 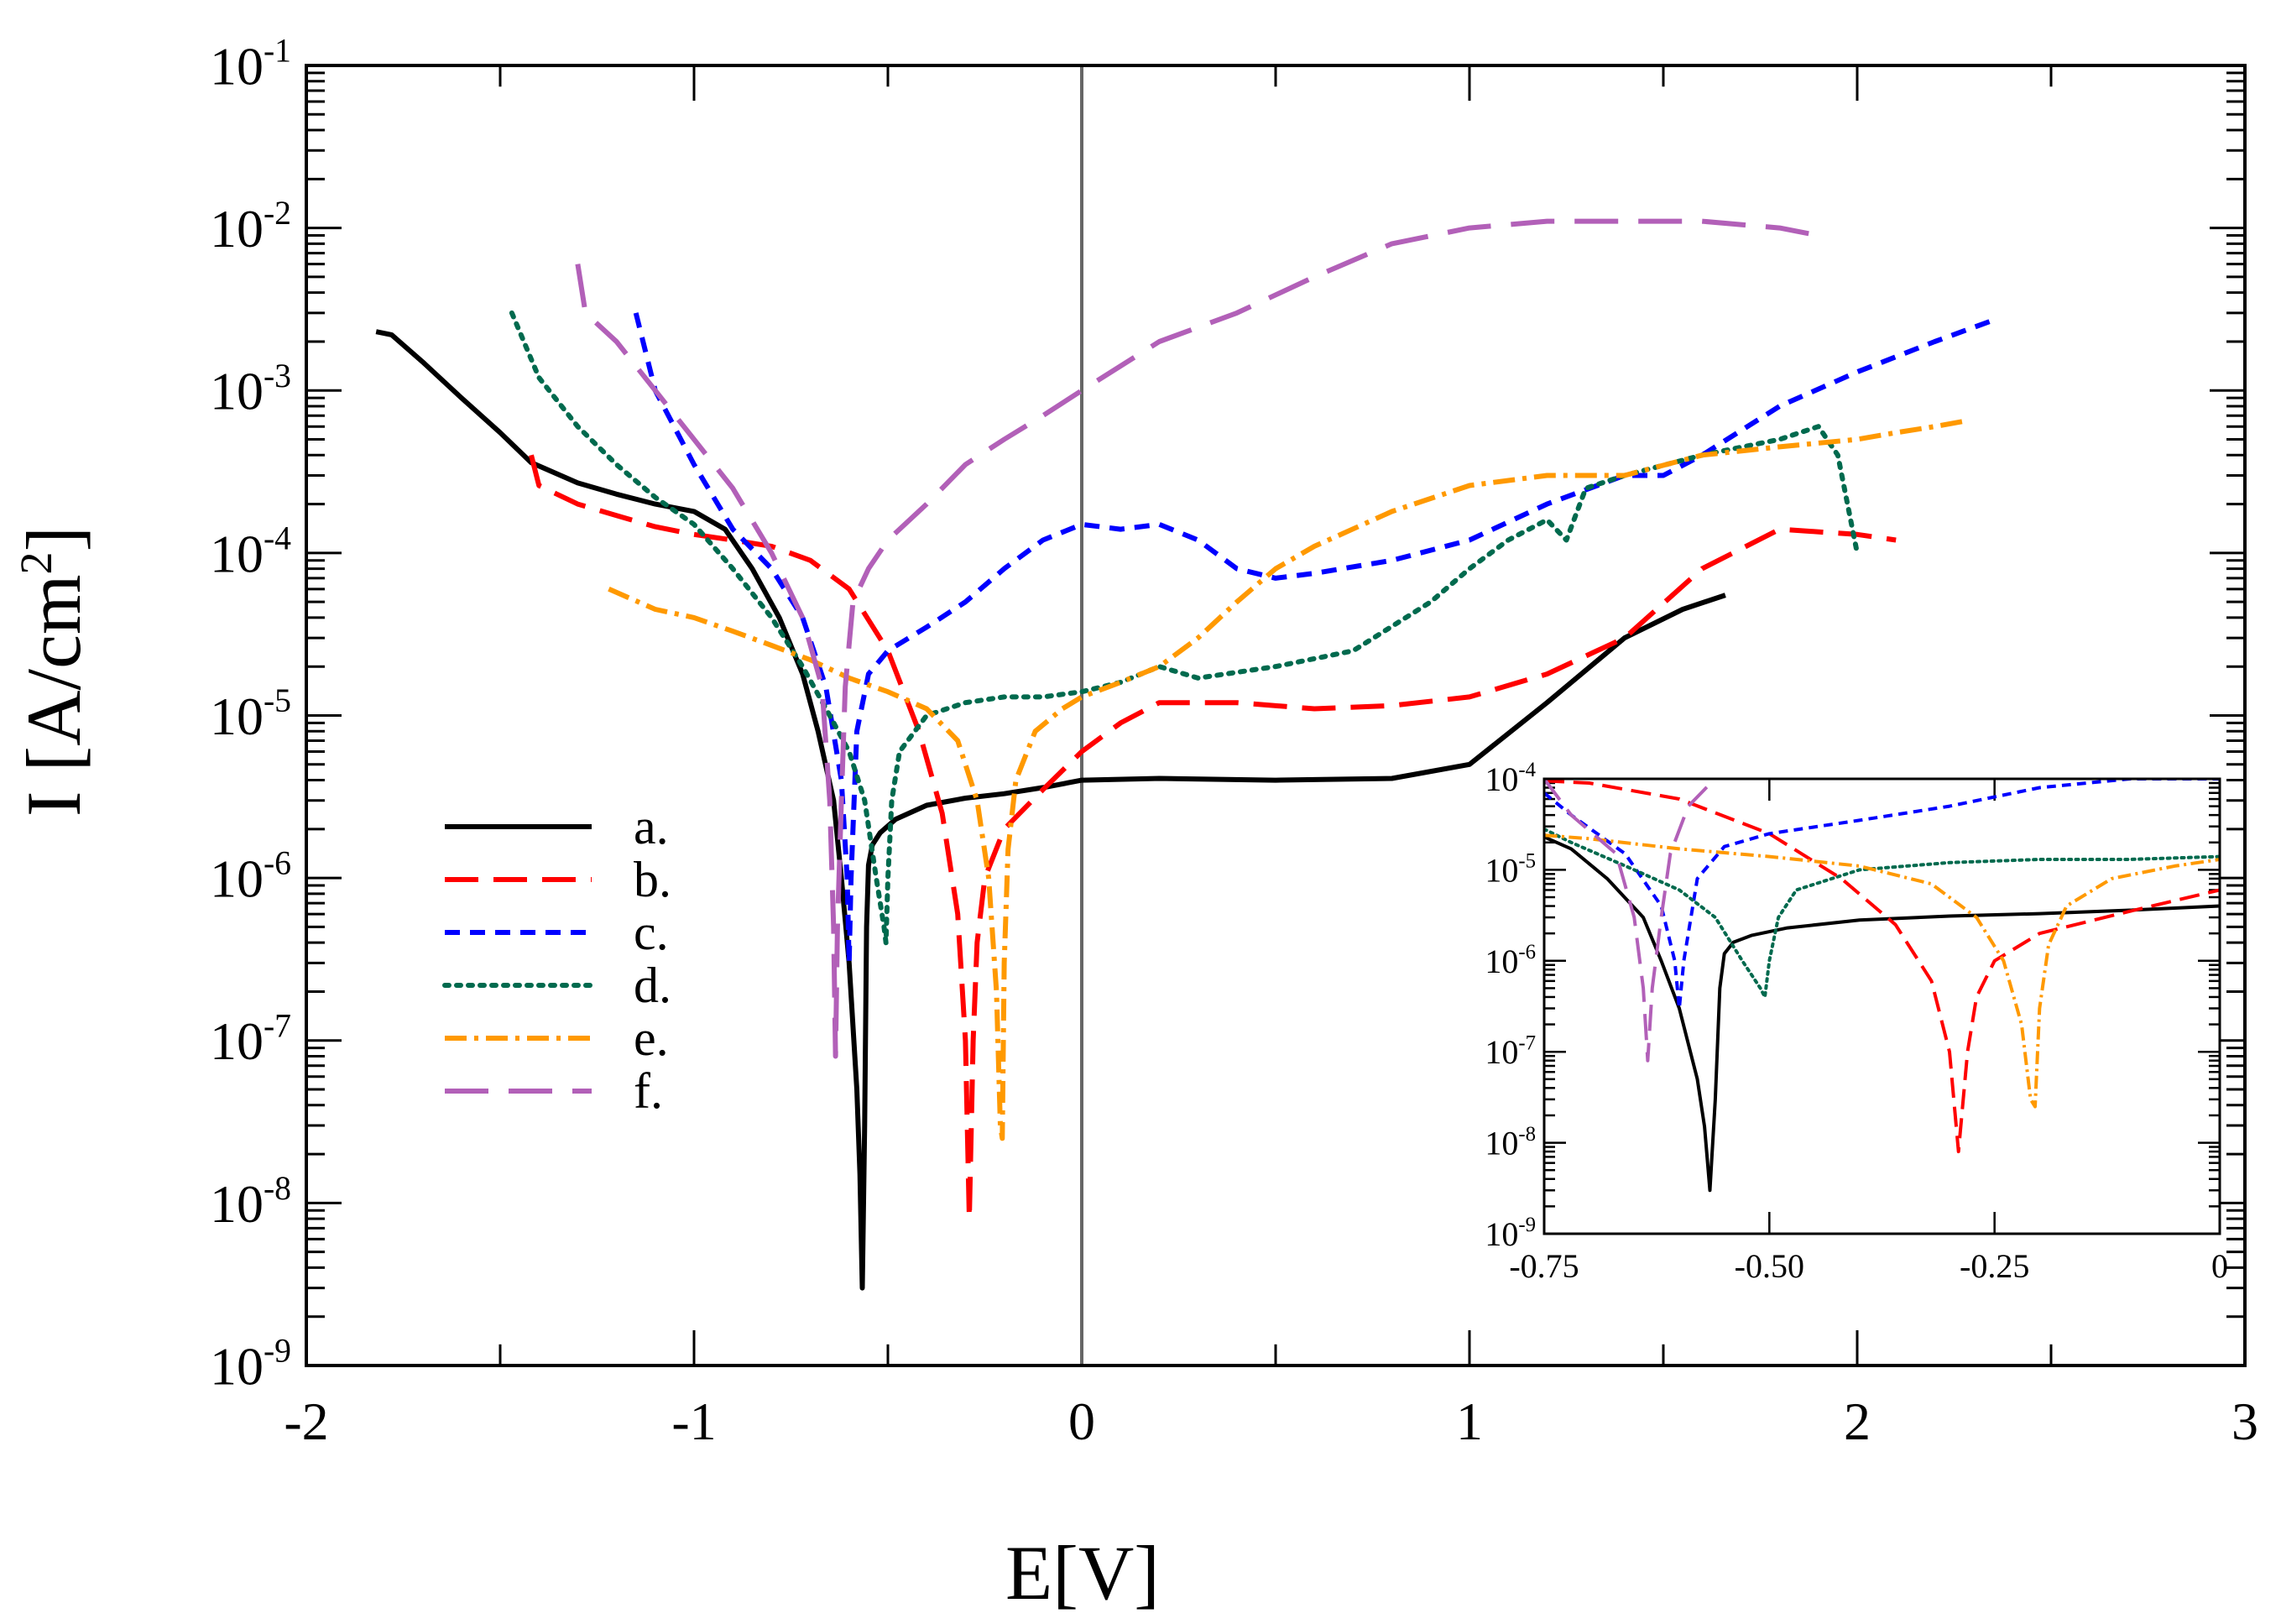 I want to click on inset-y-tick-exp: -6, so click(x=1527, y=952).